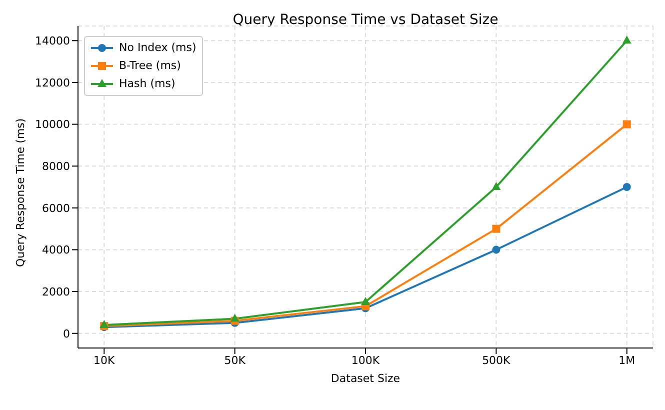 The height and width of the screenshot is (410, 665). What do you see at coordinates (147, 84) in the screenshot?
I see `legend-label: Hash (ms)` at bounding box center [147, 84].